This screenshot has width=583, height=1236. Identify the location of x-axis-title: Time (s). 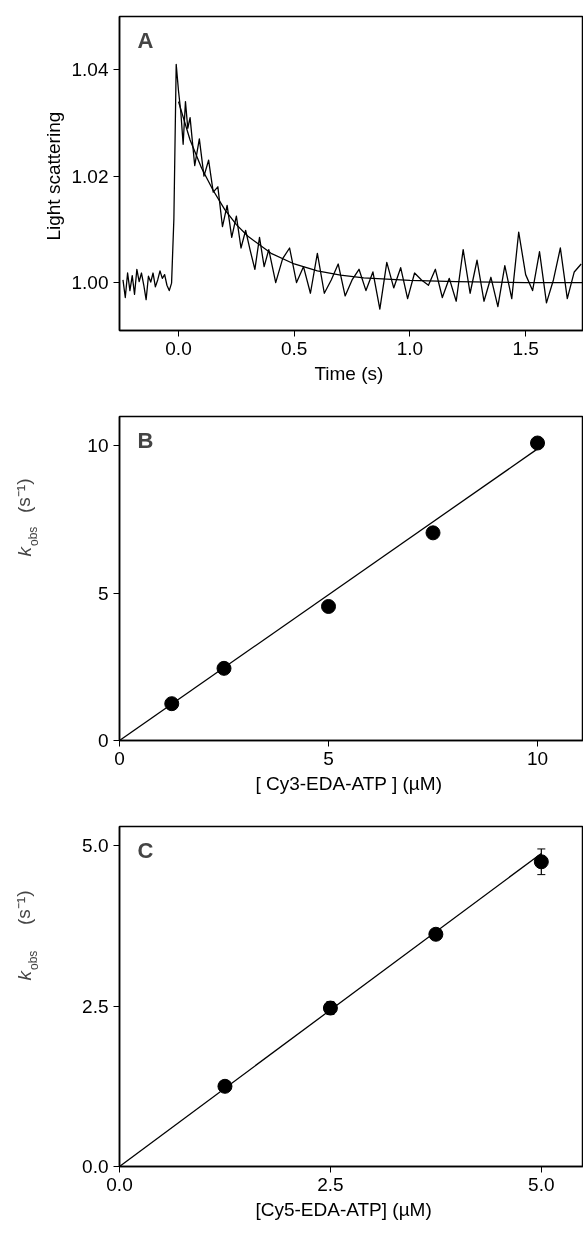
(349, 373).